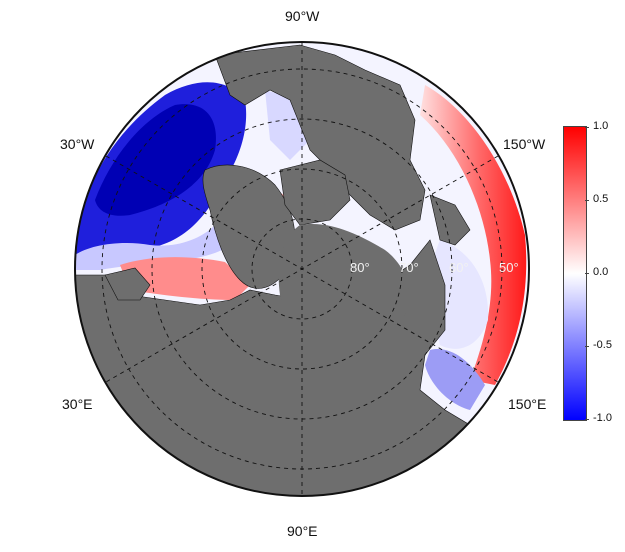 The image size is (625, 552). I want to click on colorbar-tick-label: -1.0, so click(602, 418).